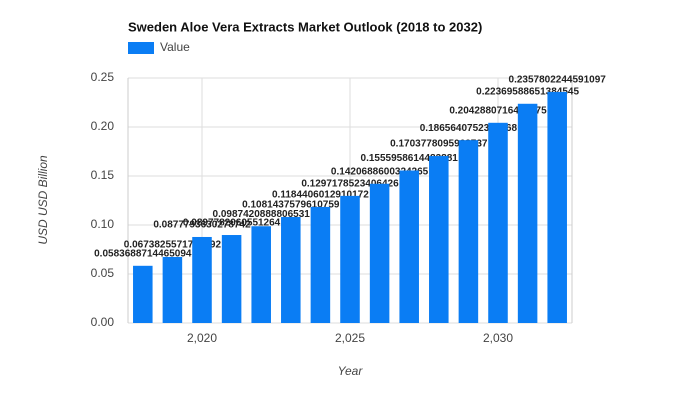 This screenshot has width=700, height=400. What do you see at coordinates (103, 126) in the screenshot?
I see `y-tick-label: 0.20` at bounding box center [103, 126].